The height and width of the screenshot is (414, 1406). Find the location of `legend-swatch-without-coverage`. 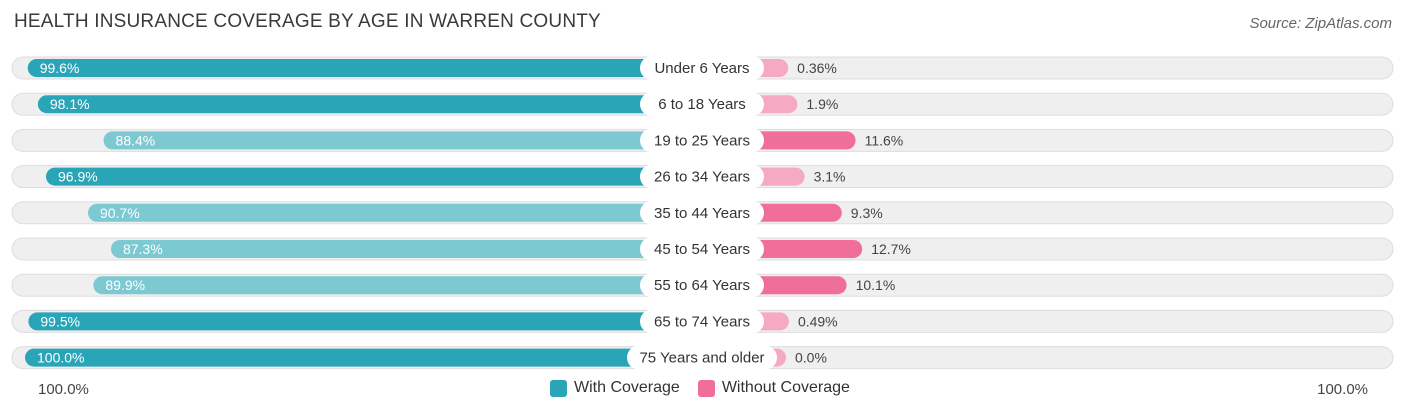

legend-swatch-without-coverage is located at coordinates (706, 388).